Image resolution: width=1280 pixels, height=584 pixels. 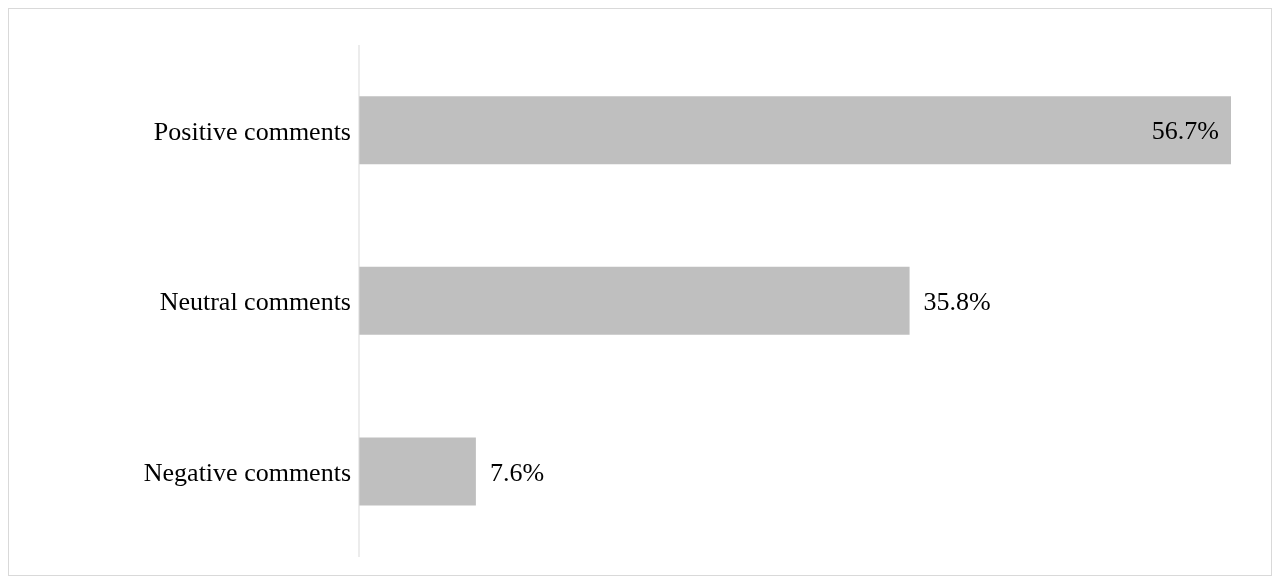 What do you see at coordinates (957, 301) in the screenshot?
I see `data-label: 35.8%` at bounding box center [957, 301].